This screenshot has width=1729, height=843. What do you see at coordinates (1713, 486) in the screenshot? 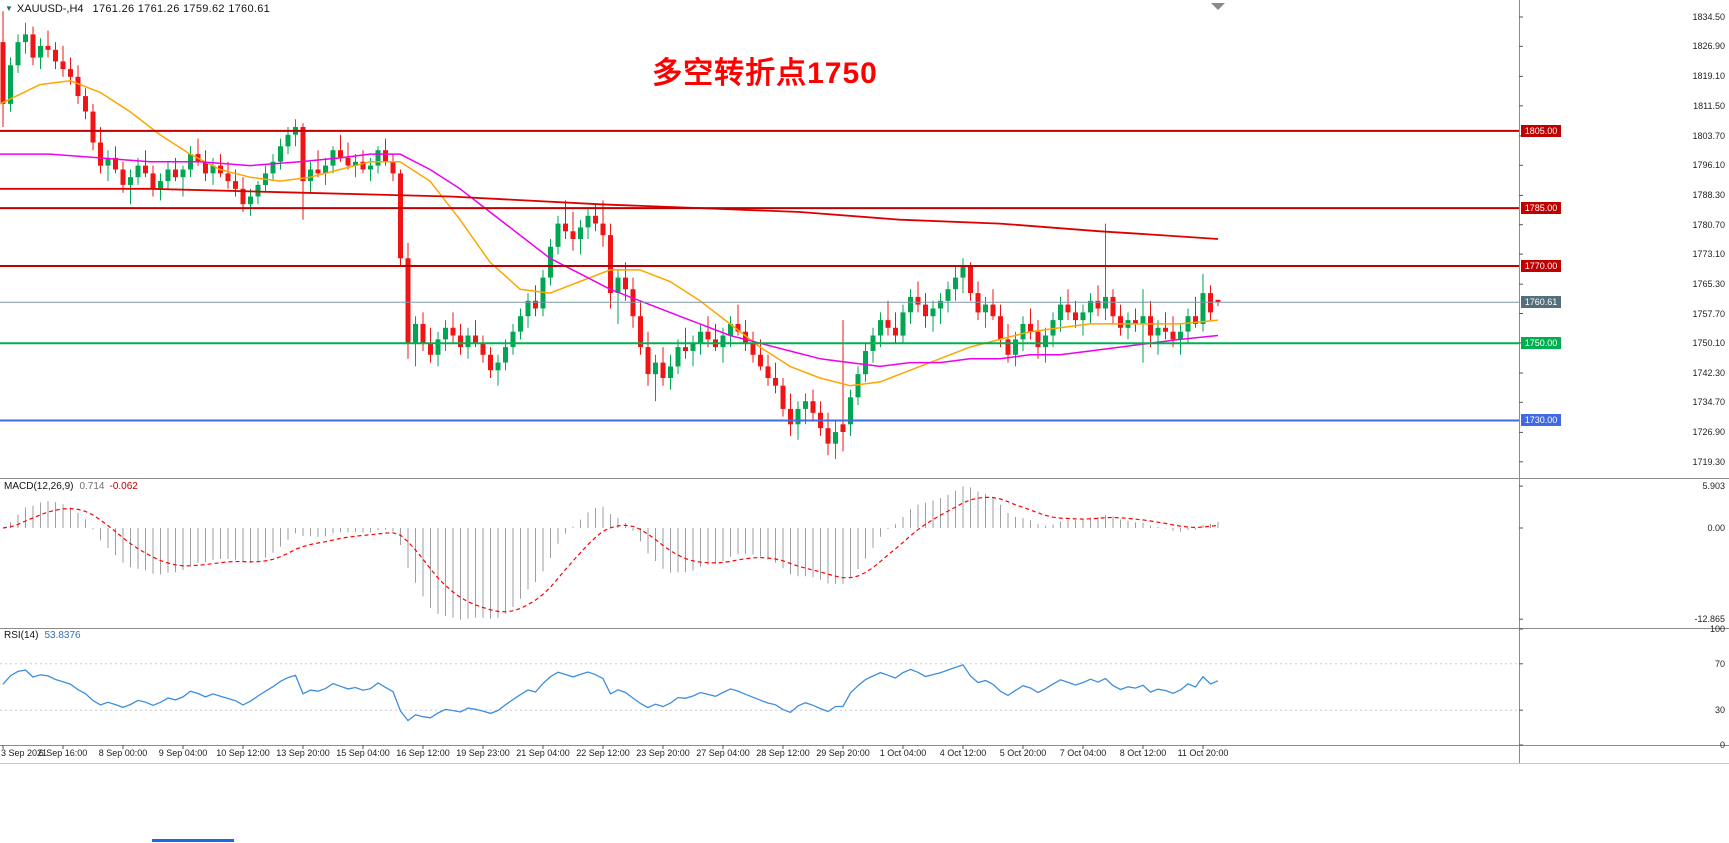
I see `macd-axis-label: 5.903` at bounding box center [1713, 486].